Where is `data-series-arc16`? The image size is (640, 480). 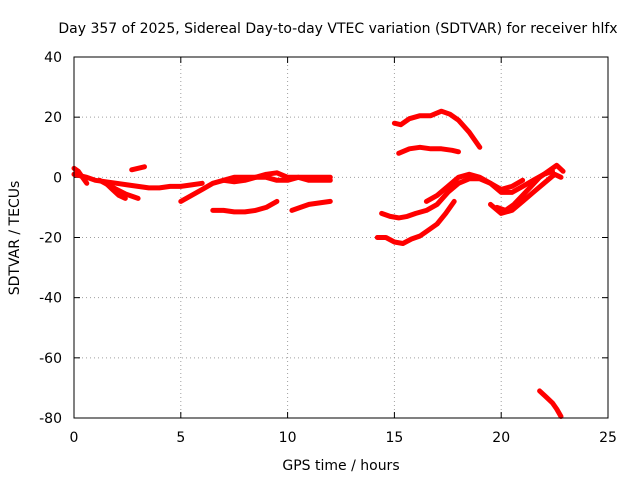 data-series-arc16 is located at coordinates (530, 187).